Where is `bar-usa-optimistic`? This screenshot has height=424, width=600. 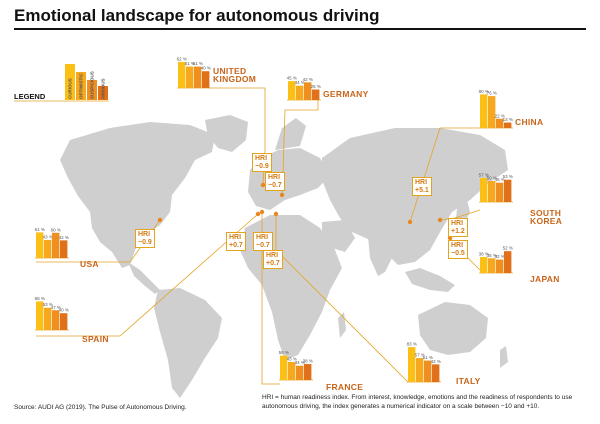
bar-usa-optimistic is located at coordinates (48, 248).